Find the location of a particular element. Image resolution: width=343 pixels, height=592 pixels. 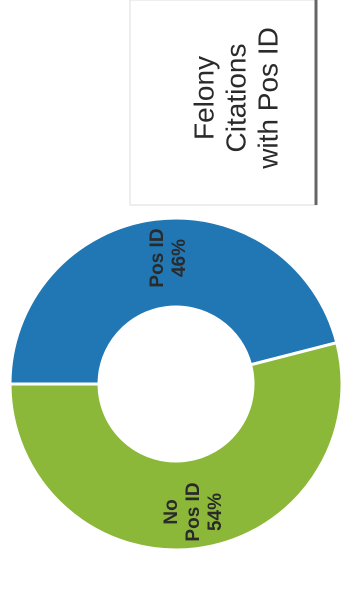

slice-label-line: 46% is located at coordinates (179, 258).